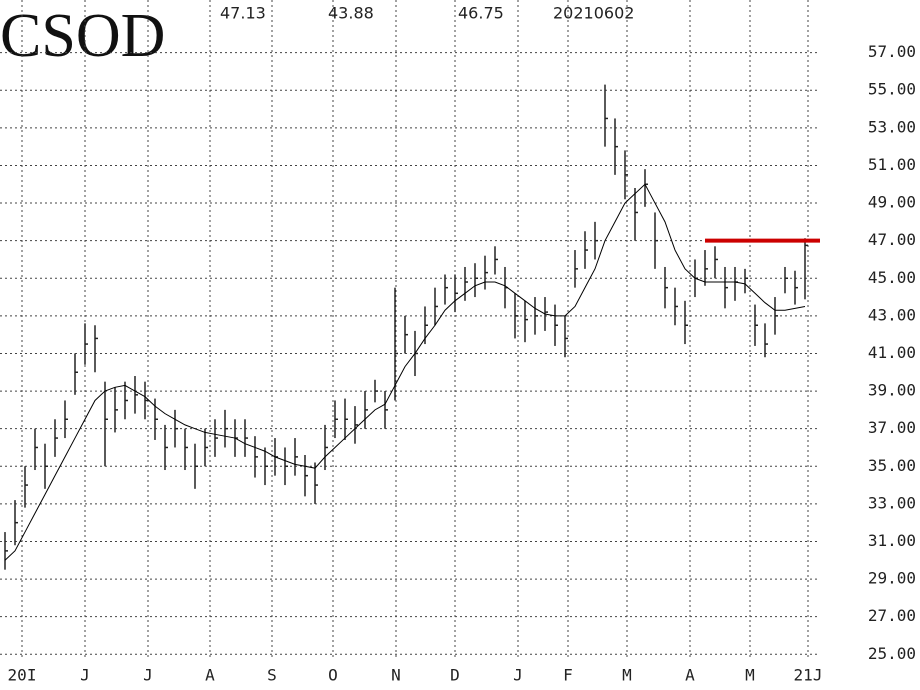 Image resolution: width=920 pixels, height=690 pixels. Describe the element at coordinates (892, 352) in the screenshot. I see `y-tick-label: 41.00` at that location.